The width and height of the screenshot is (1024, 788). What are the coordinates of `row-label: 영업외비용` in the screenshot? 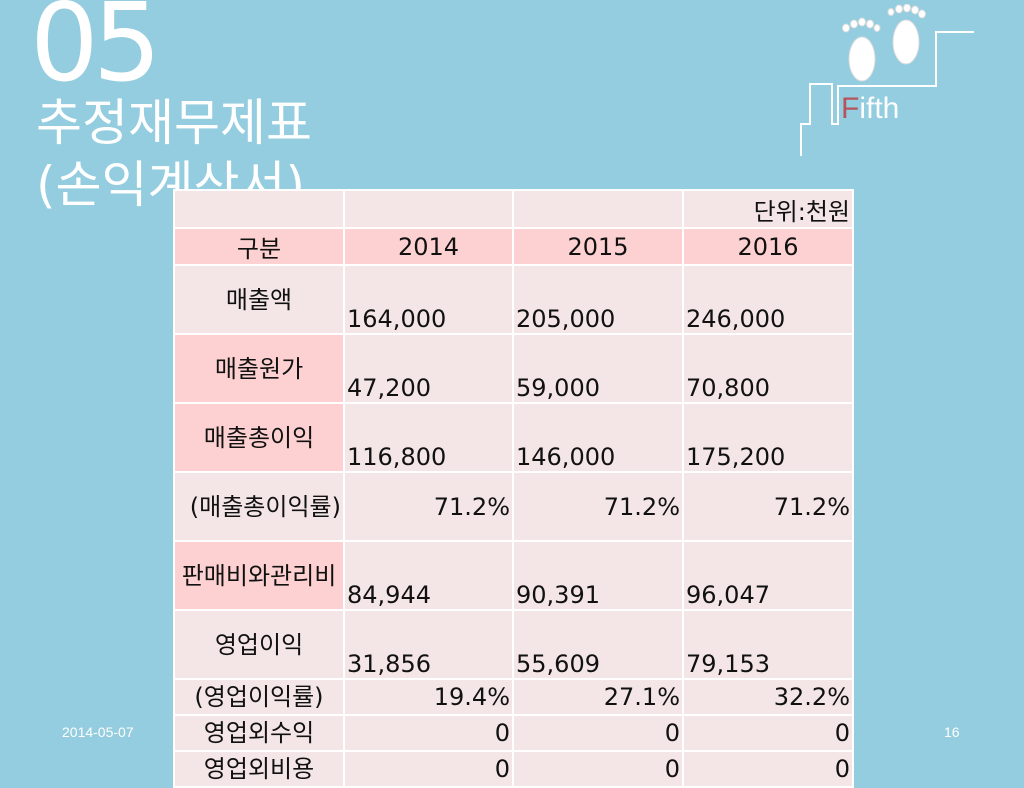 It's located at (259, 769).